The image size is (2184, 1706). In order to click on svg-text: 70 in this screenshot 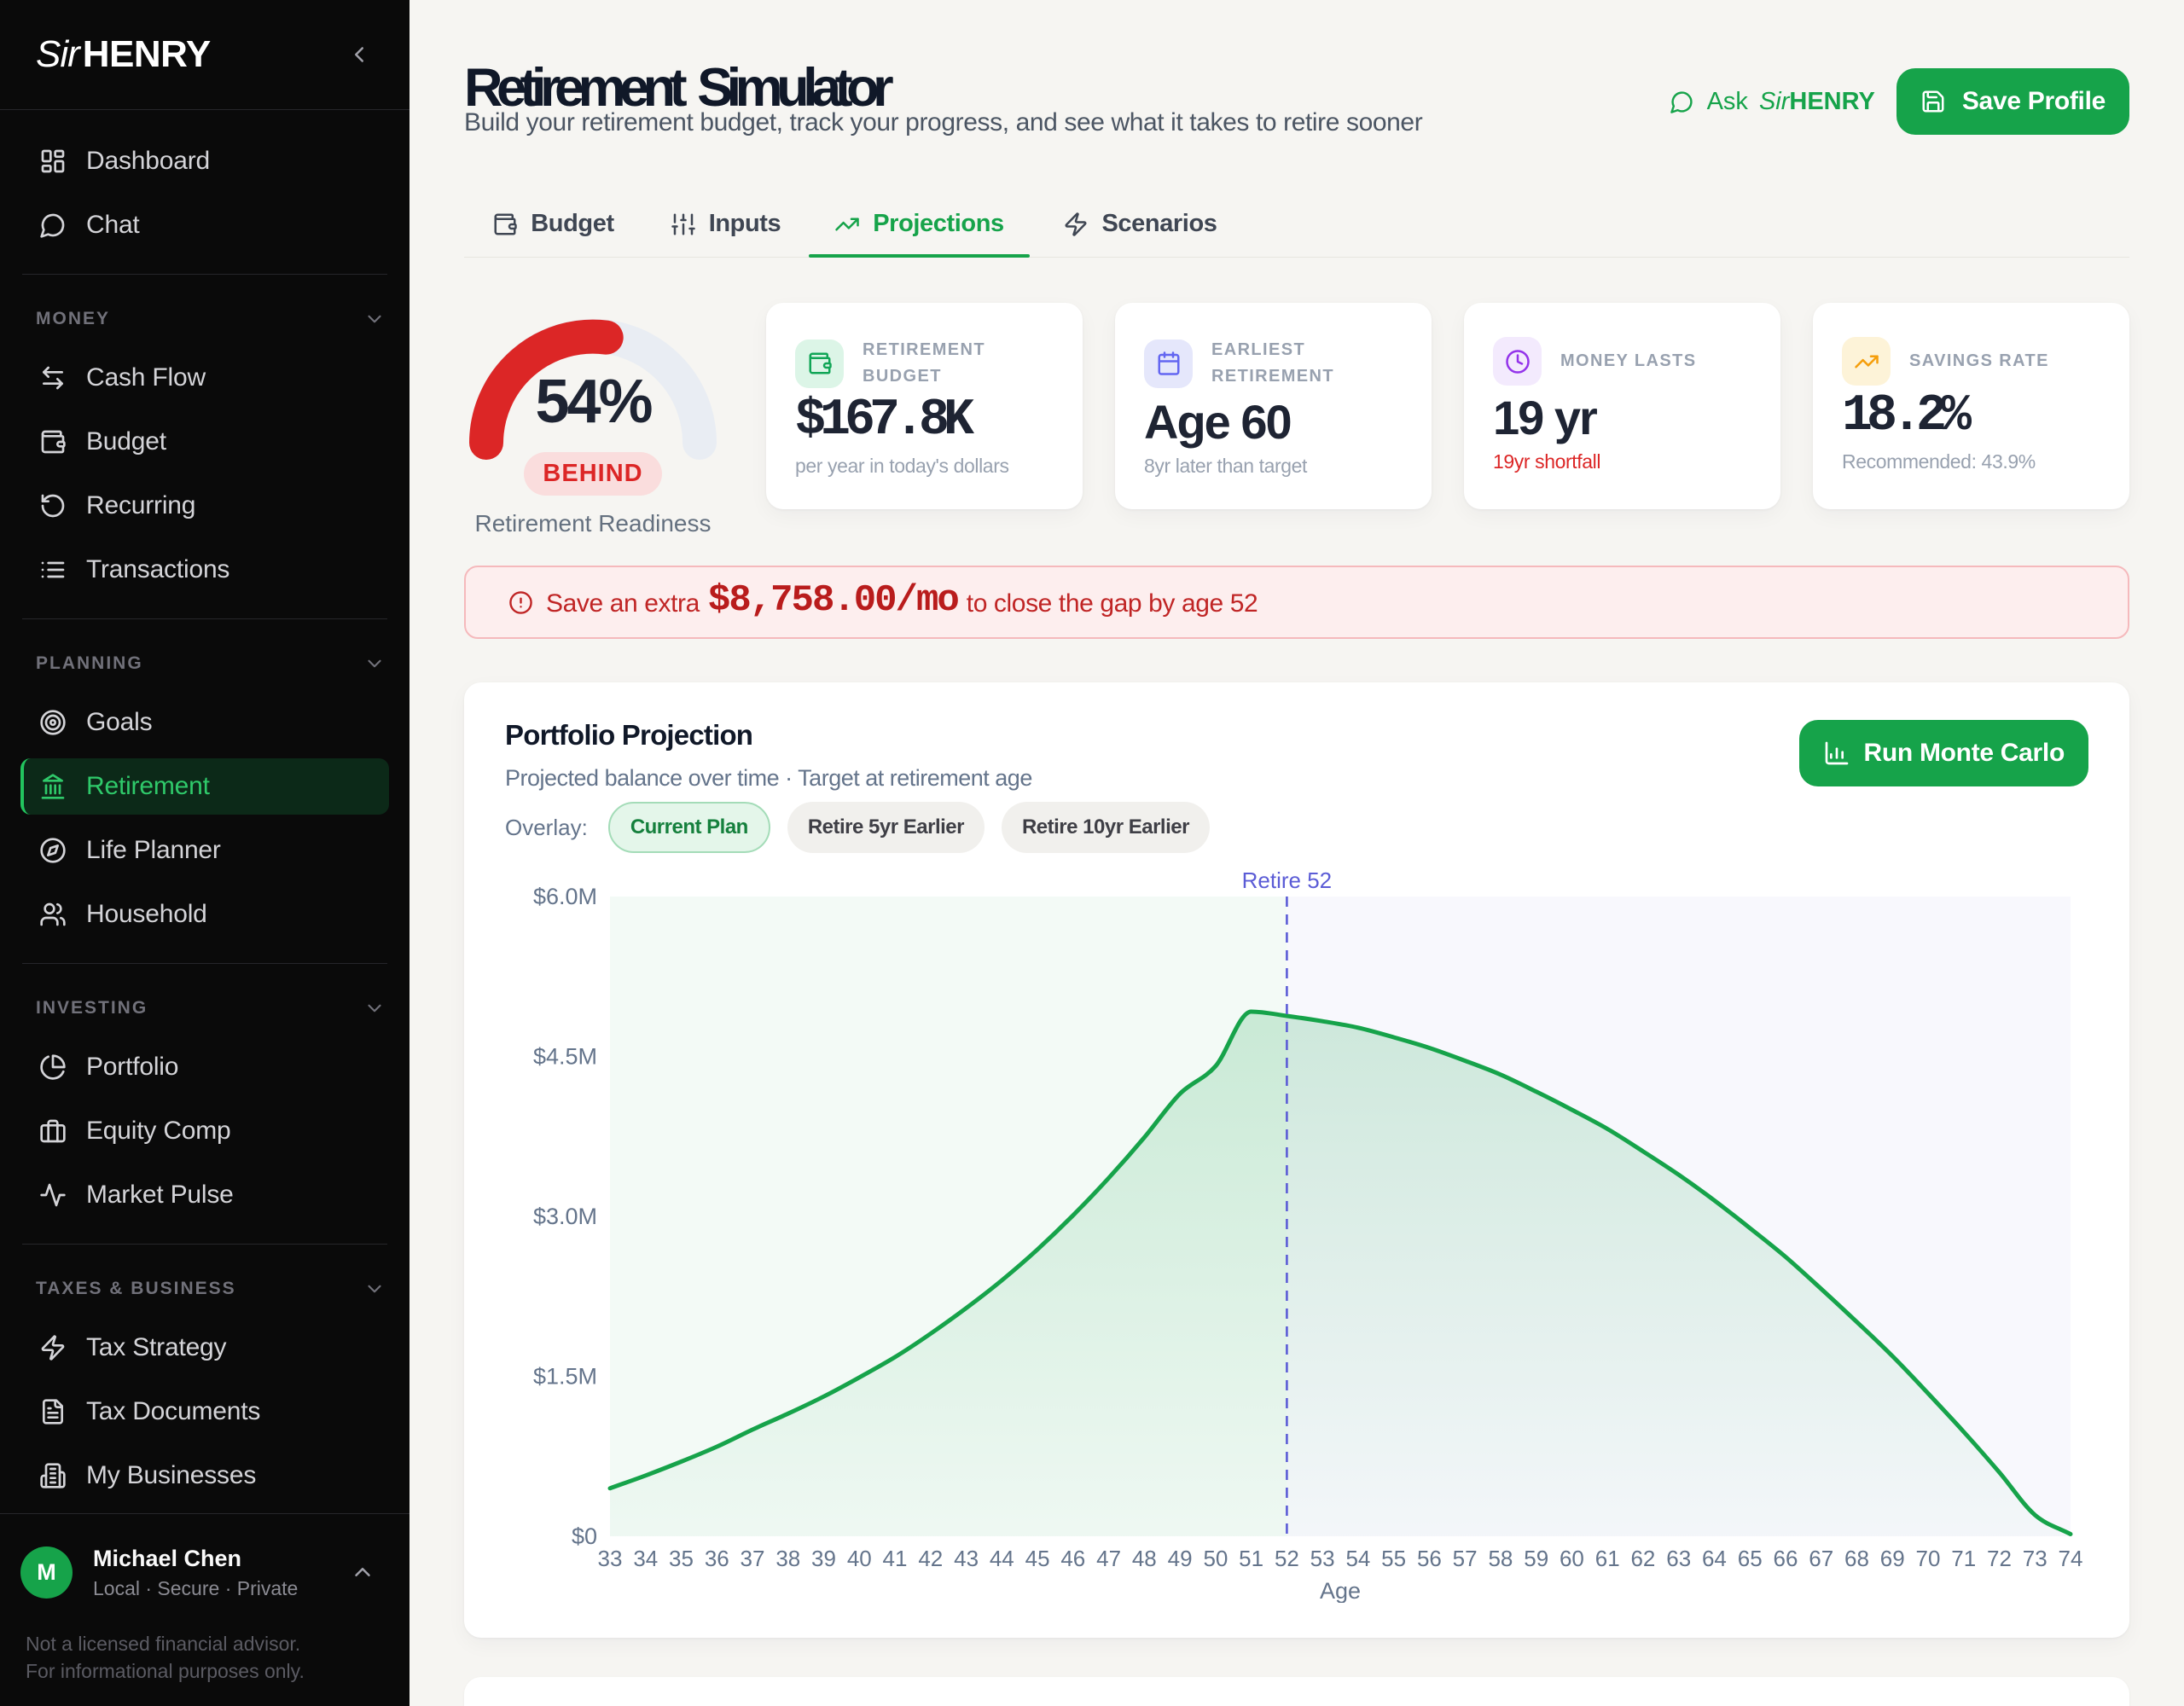, I will do `click(1929, 1558)`.